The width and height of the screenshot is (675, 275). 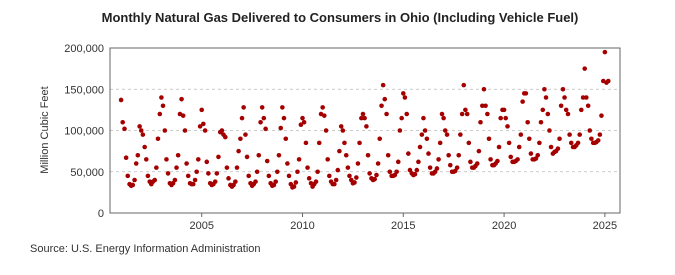 What do you see at coordinates (84, 90) in the screenshot?
I see `y-tick-label: 150,000` at bounding box center [84, 90].